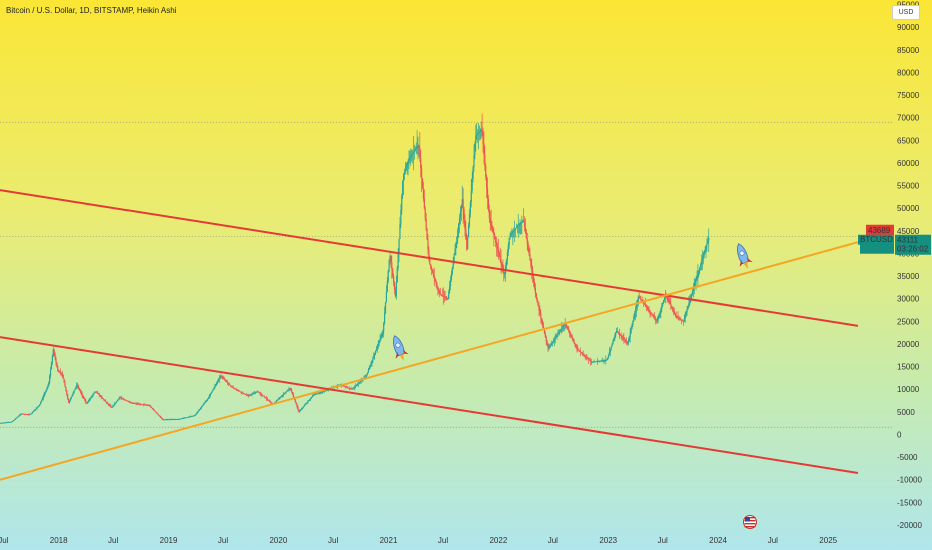  Describe the element at coordinates (906, 12) in the screenshot. I see `currency-button: USD` at that location.